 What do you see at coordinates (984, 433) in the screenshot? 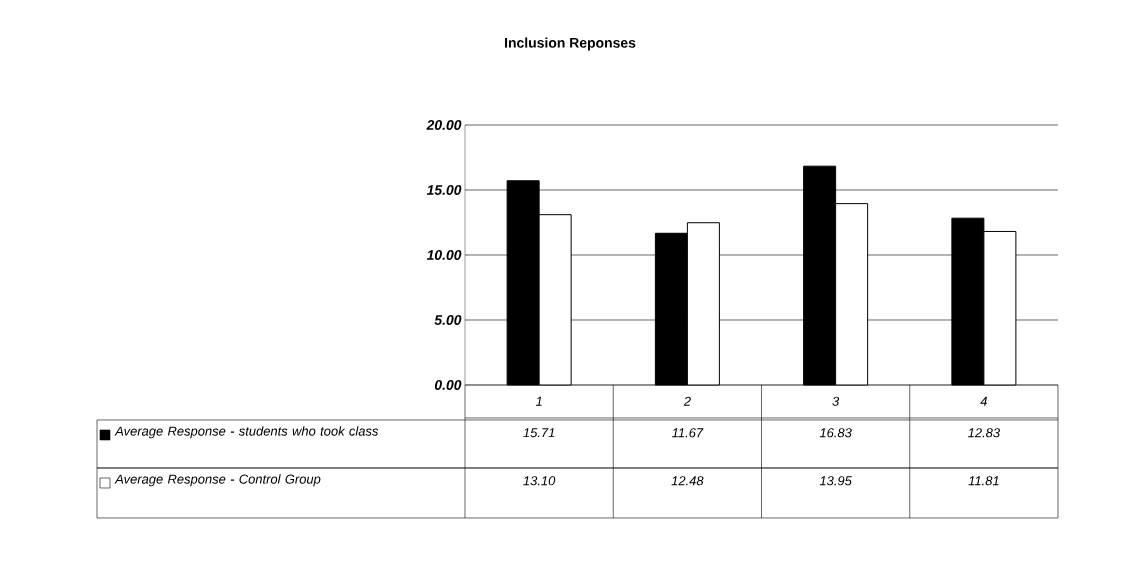
I see `data-label: 12.83` at bounding box center [984, 433].